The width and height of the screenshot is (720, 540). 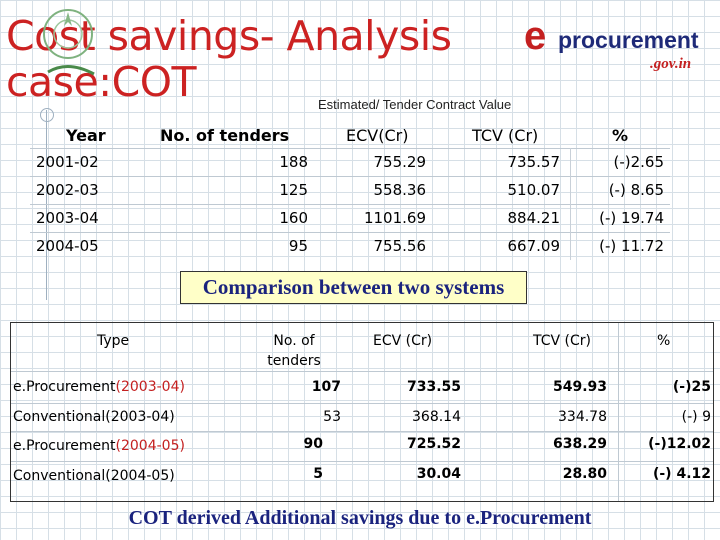 What do you see at coordinates (293, 190) in the screenshot?
I see `cell-tenders: 125` at bounding box center [293, 190].